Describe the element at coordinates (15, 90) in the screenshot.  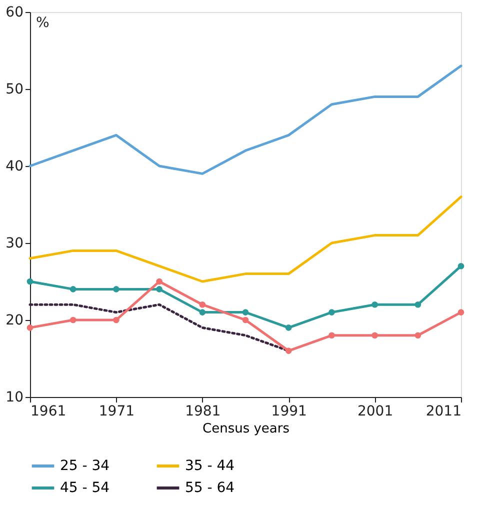
I see `y-tick-label: 50` at that location.